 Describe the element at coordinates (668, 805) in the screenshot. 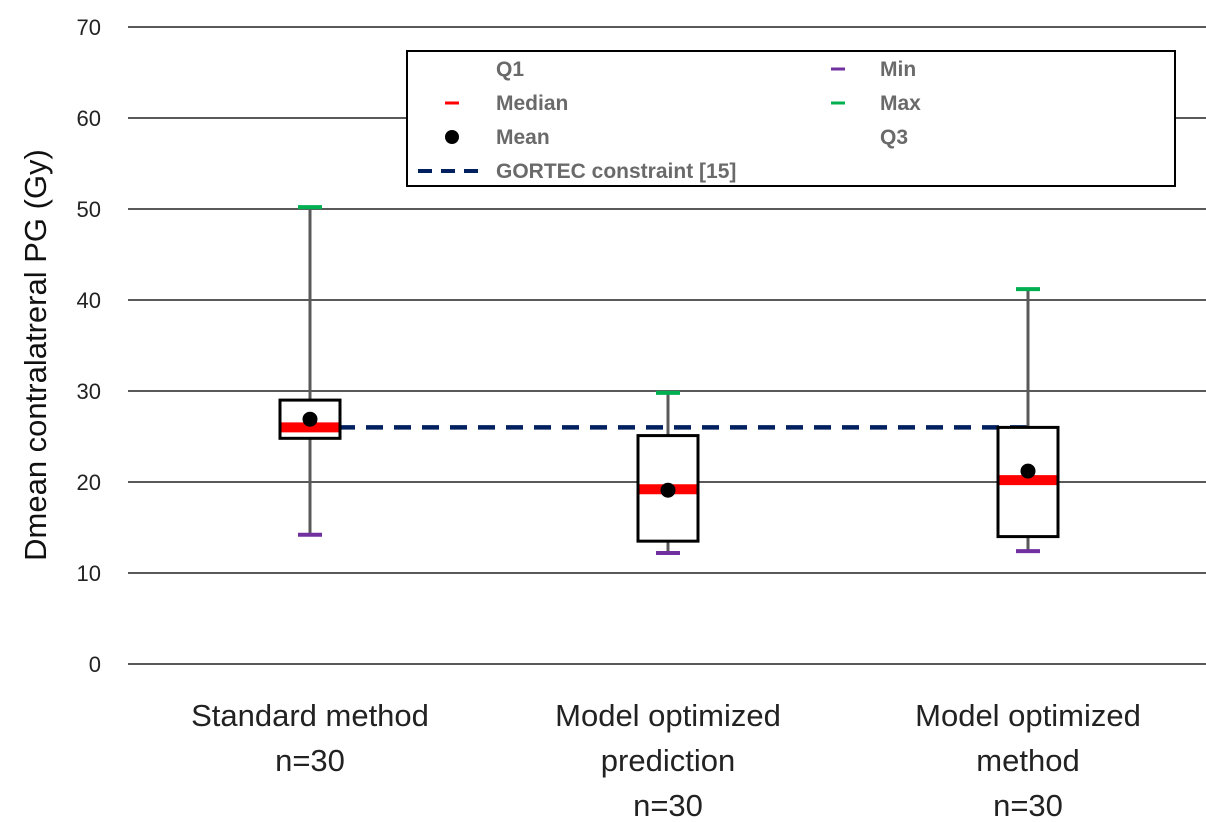

I see `category-label-2-line-3: n=30` at that location.